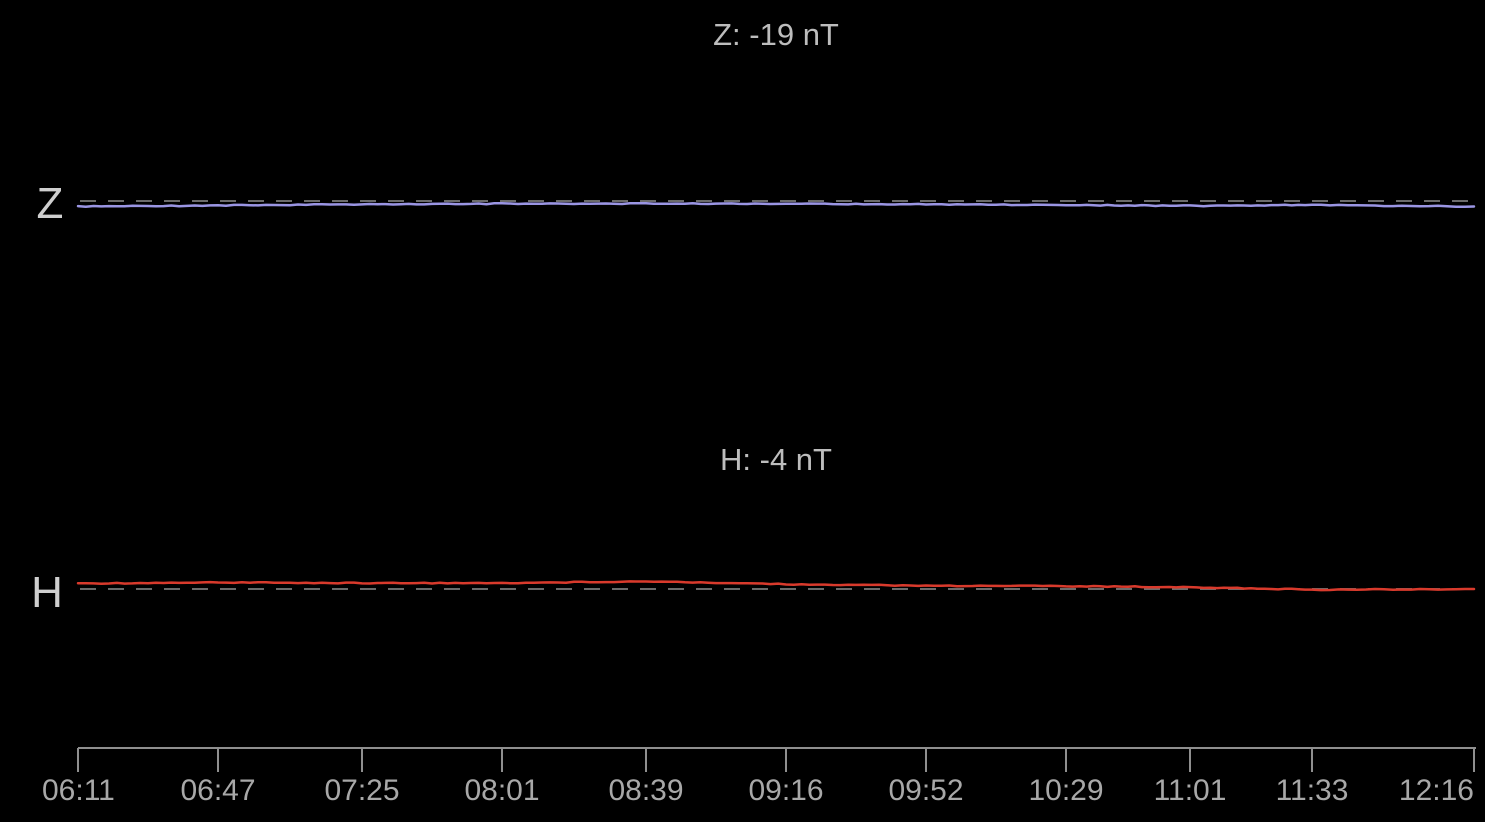 This screenshot has width=1485, height=822. I want to click on x-tick-label: 11:01, so click(1190, 790).